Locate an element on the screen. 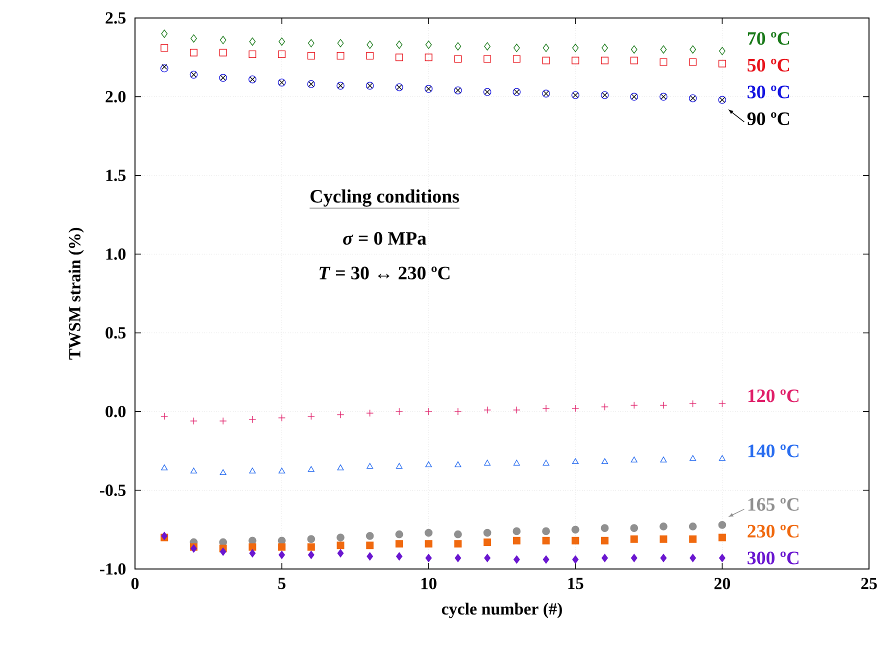  y-tick-label: -0.5 is located at coordinates (113, 490).